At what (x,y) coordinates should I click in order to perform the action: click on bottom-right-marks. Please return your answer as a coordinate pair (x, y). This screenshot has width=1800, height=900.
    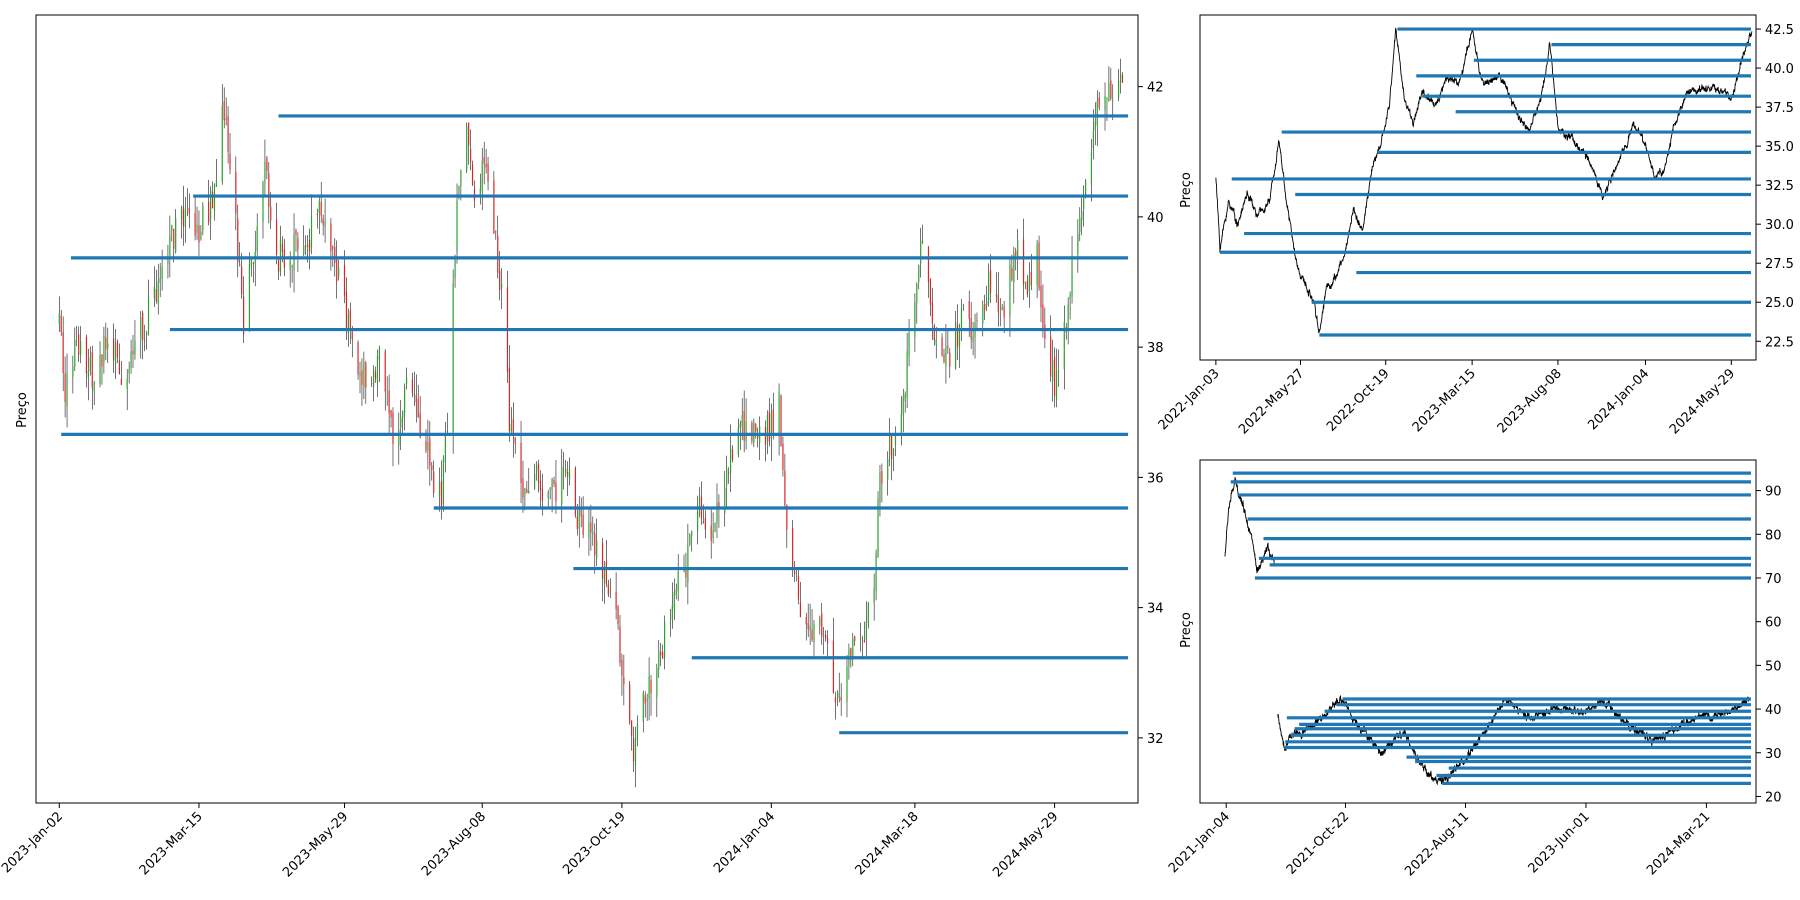
    Looking at the image, I should click on (1487, 628).